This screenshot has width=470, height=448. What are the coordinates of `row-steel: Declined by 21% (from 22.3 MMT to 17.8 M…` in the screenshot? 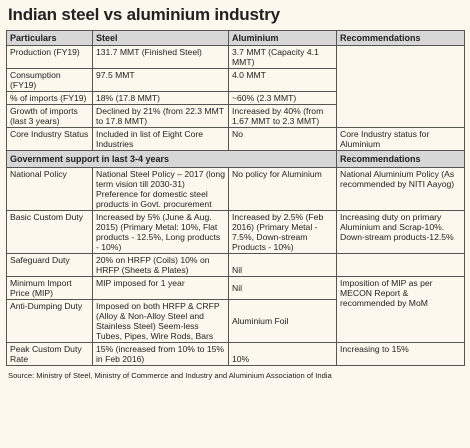 It's located at (160, 116).